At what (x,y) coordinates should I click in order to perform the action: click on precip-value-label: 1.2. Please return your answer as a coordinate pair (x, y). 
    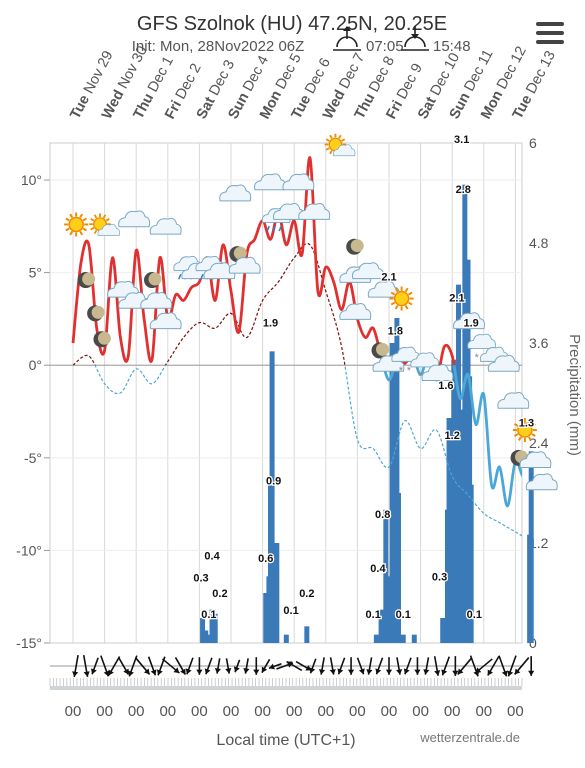
    Looking at the image, I should click on (452, 436).